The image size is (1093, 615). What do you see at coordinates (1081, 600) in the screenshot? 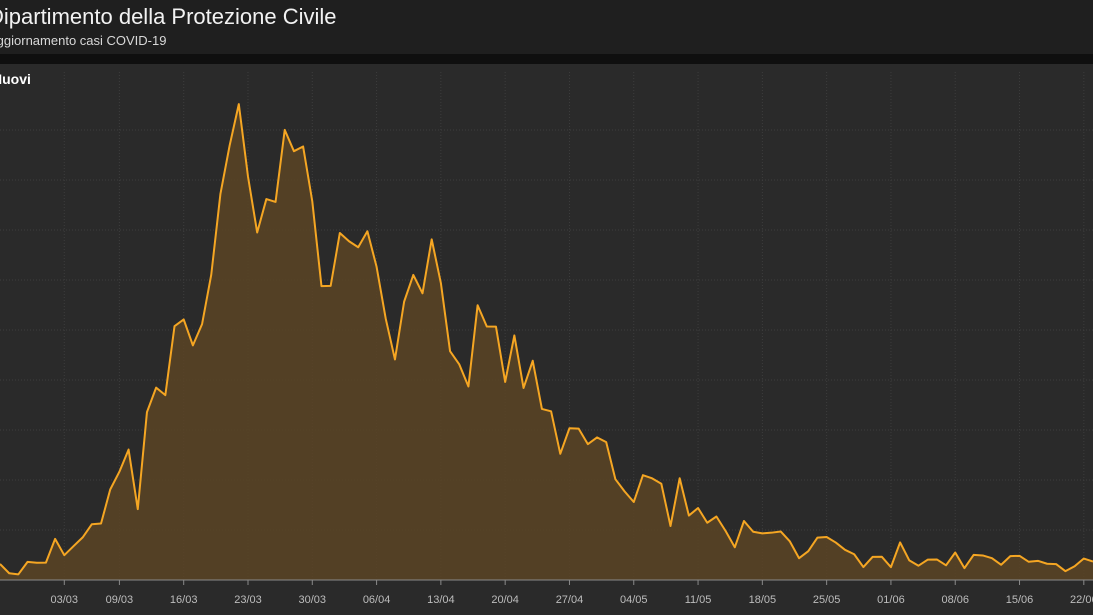
I see `x-tick-label: 22/06` at bounding box center [1081, 600].